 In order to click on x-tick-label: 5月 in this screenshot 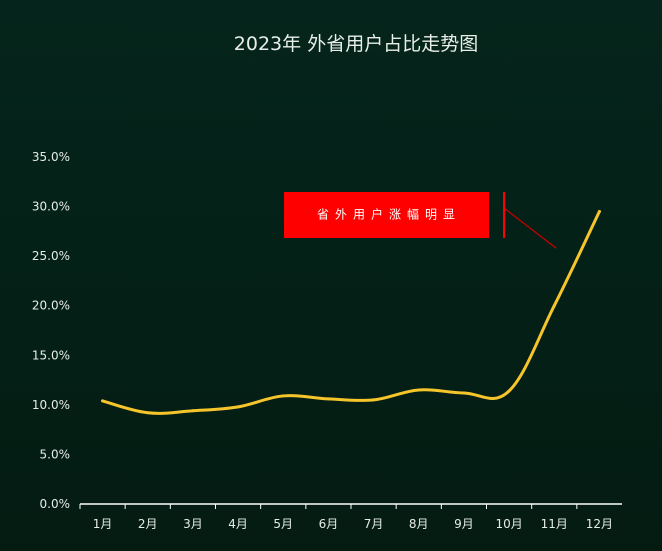, I will do `click(283, 524)`.